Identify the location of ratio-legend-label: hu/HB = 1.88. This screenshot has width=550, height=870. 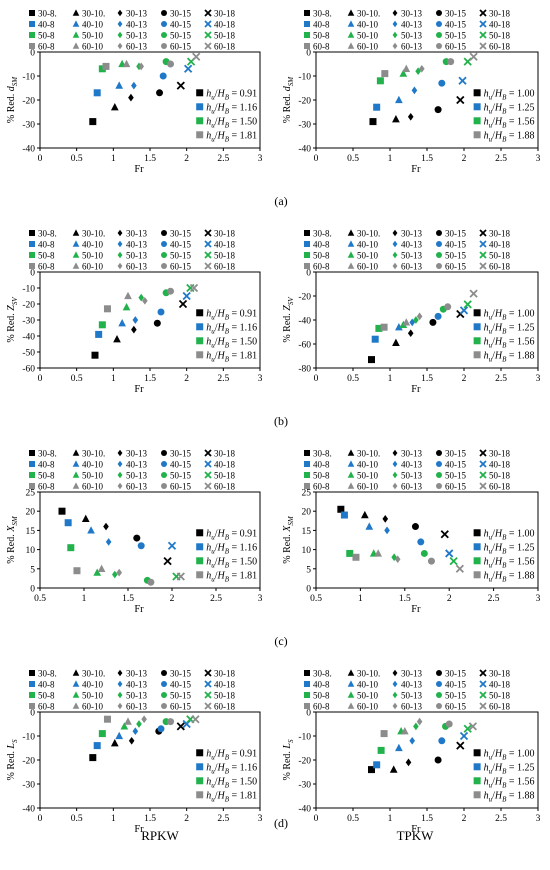
(509, 356).